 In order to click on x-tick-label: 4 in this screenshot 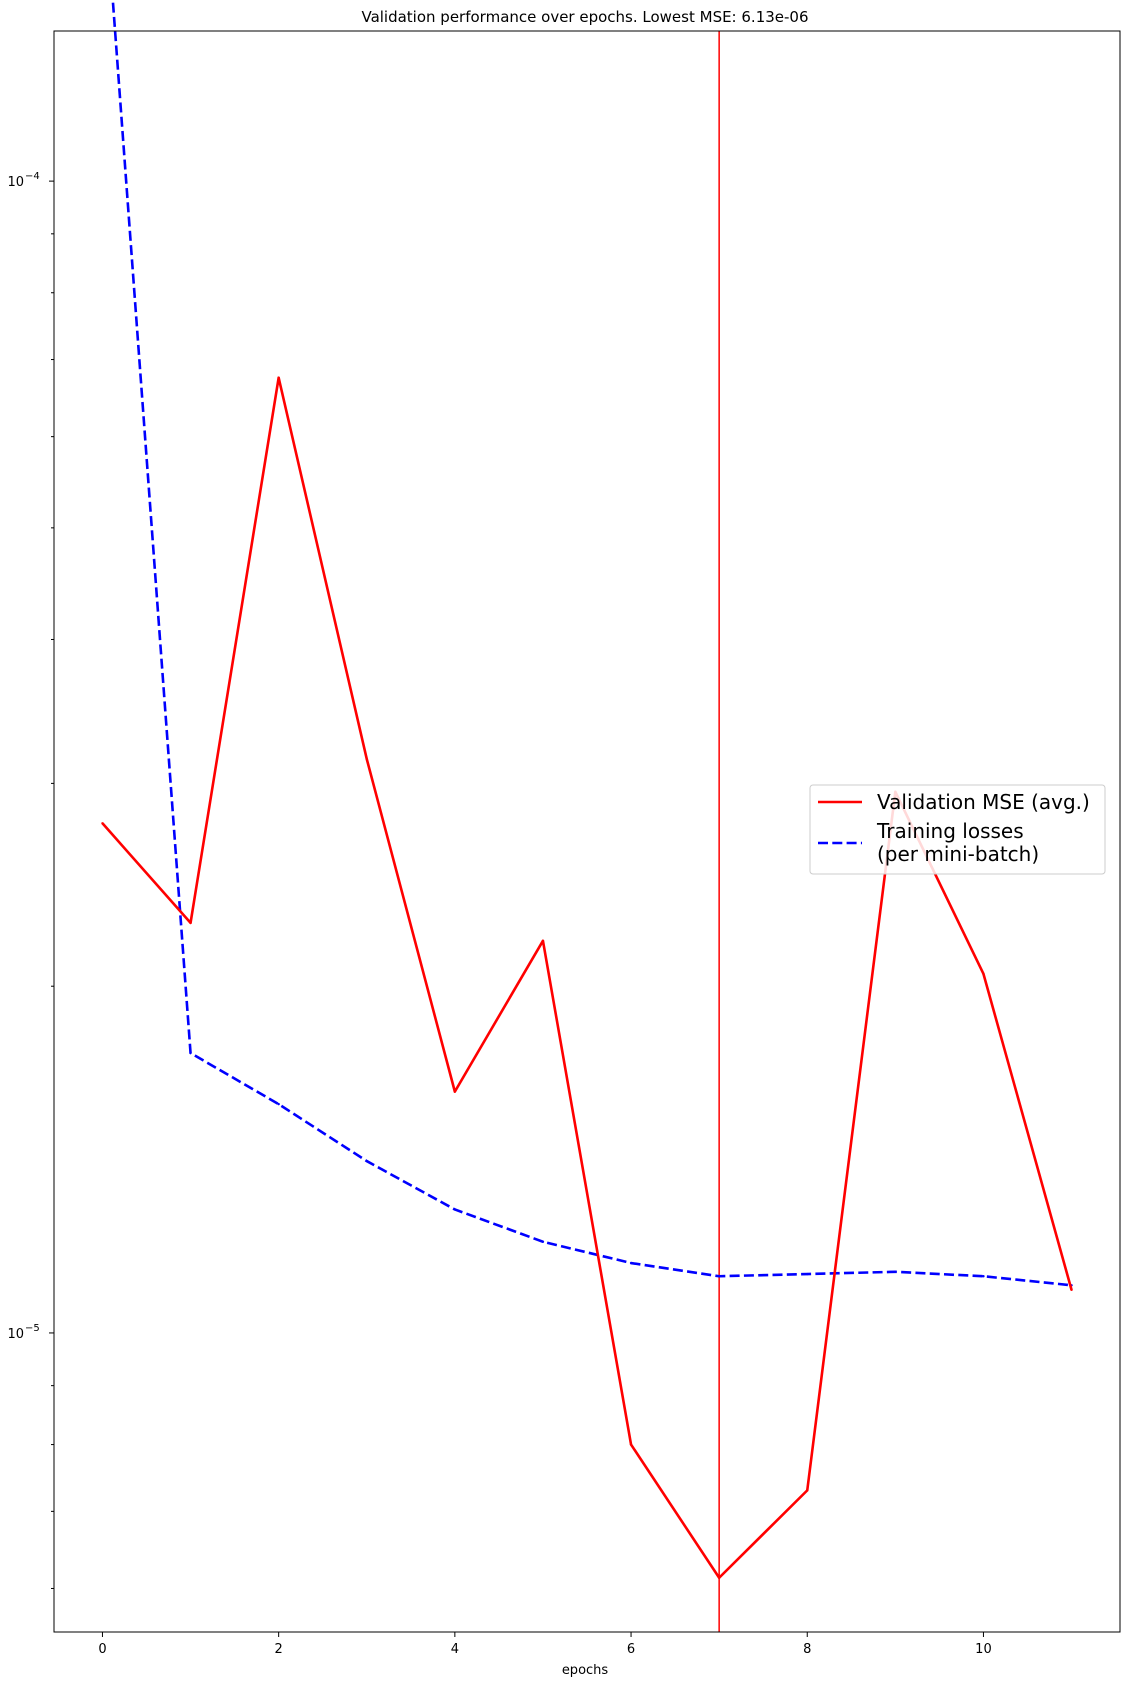, I will do `click(455, 1649)`.